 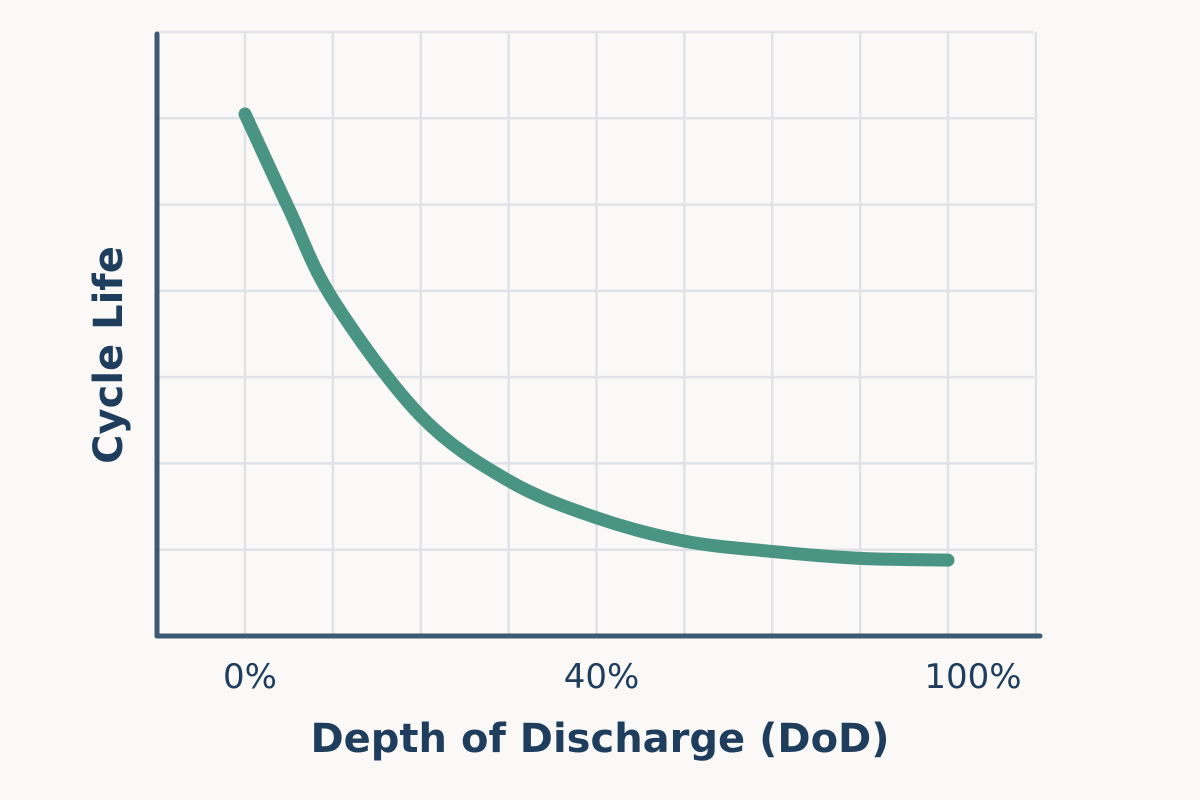 What do you see at coordinates (972, 677) in the screenshot?
I see `x-tick-label: 100%` at bounding box center [972, 677].